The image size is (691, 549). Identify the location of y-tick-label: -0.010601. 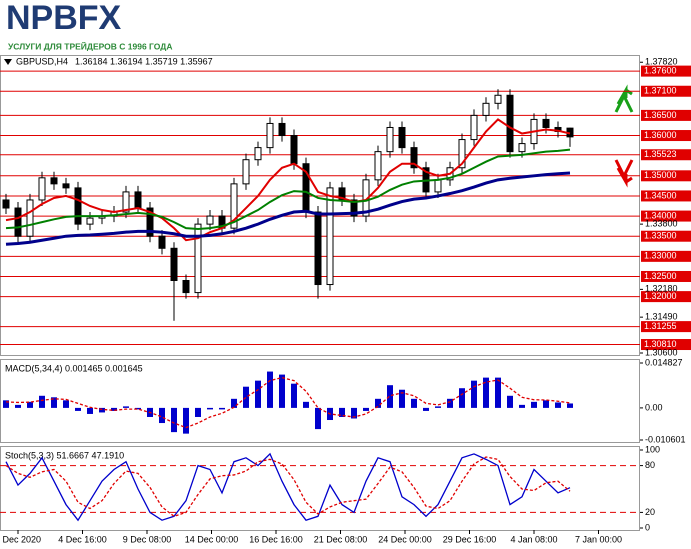
(665, 439).